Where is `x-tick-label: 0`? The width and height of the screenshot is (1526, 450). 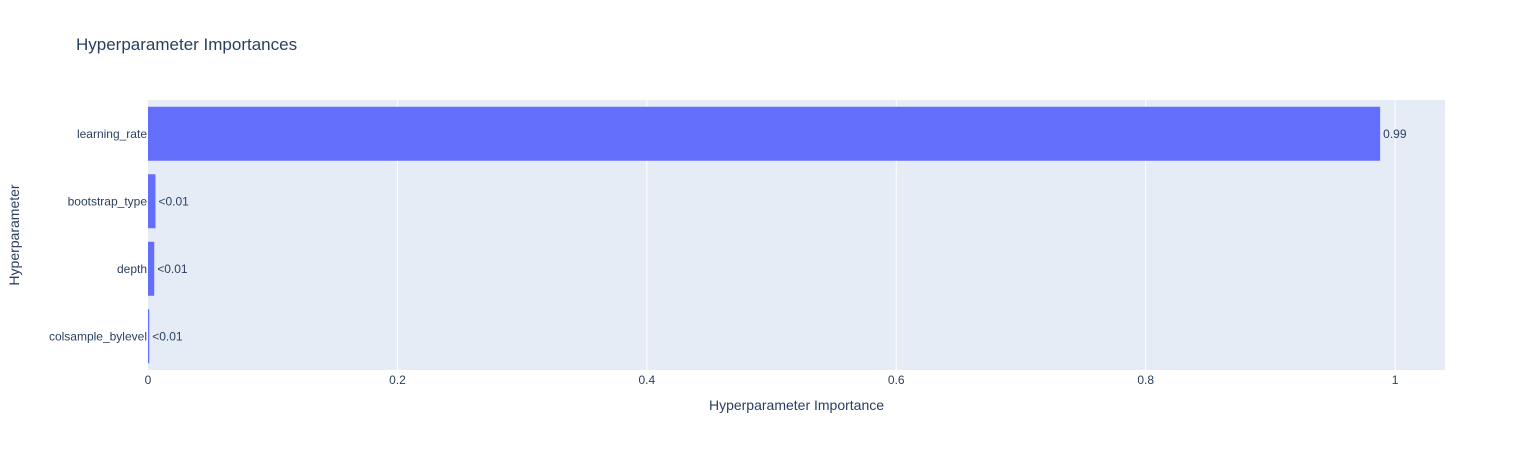
x-tick-label: 0 is located at coordinates (148, 380).